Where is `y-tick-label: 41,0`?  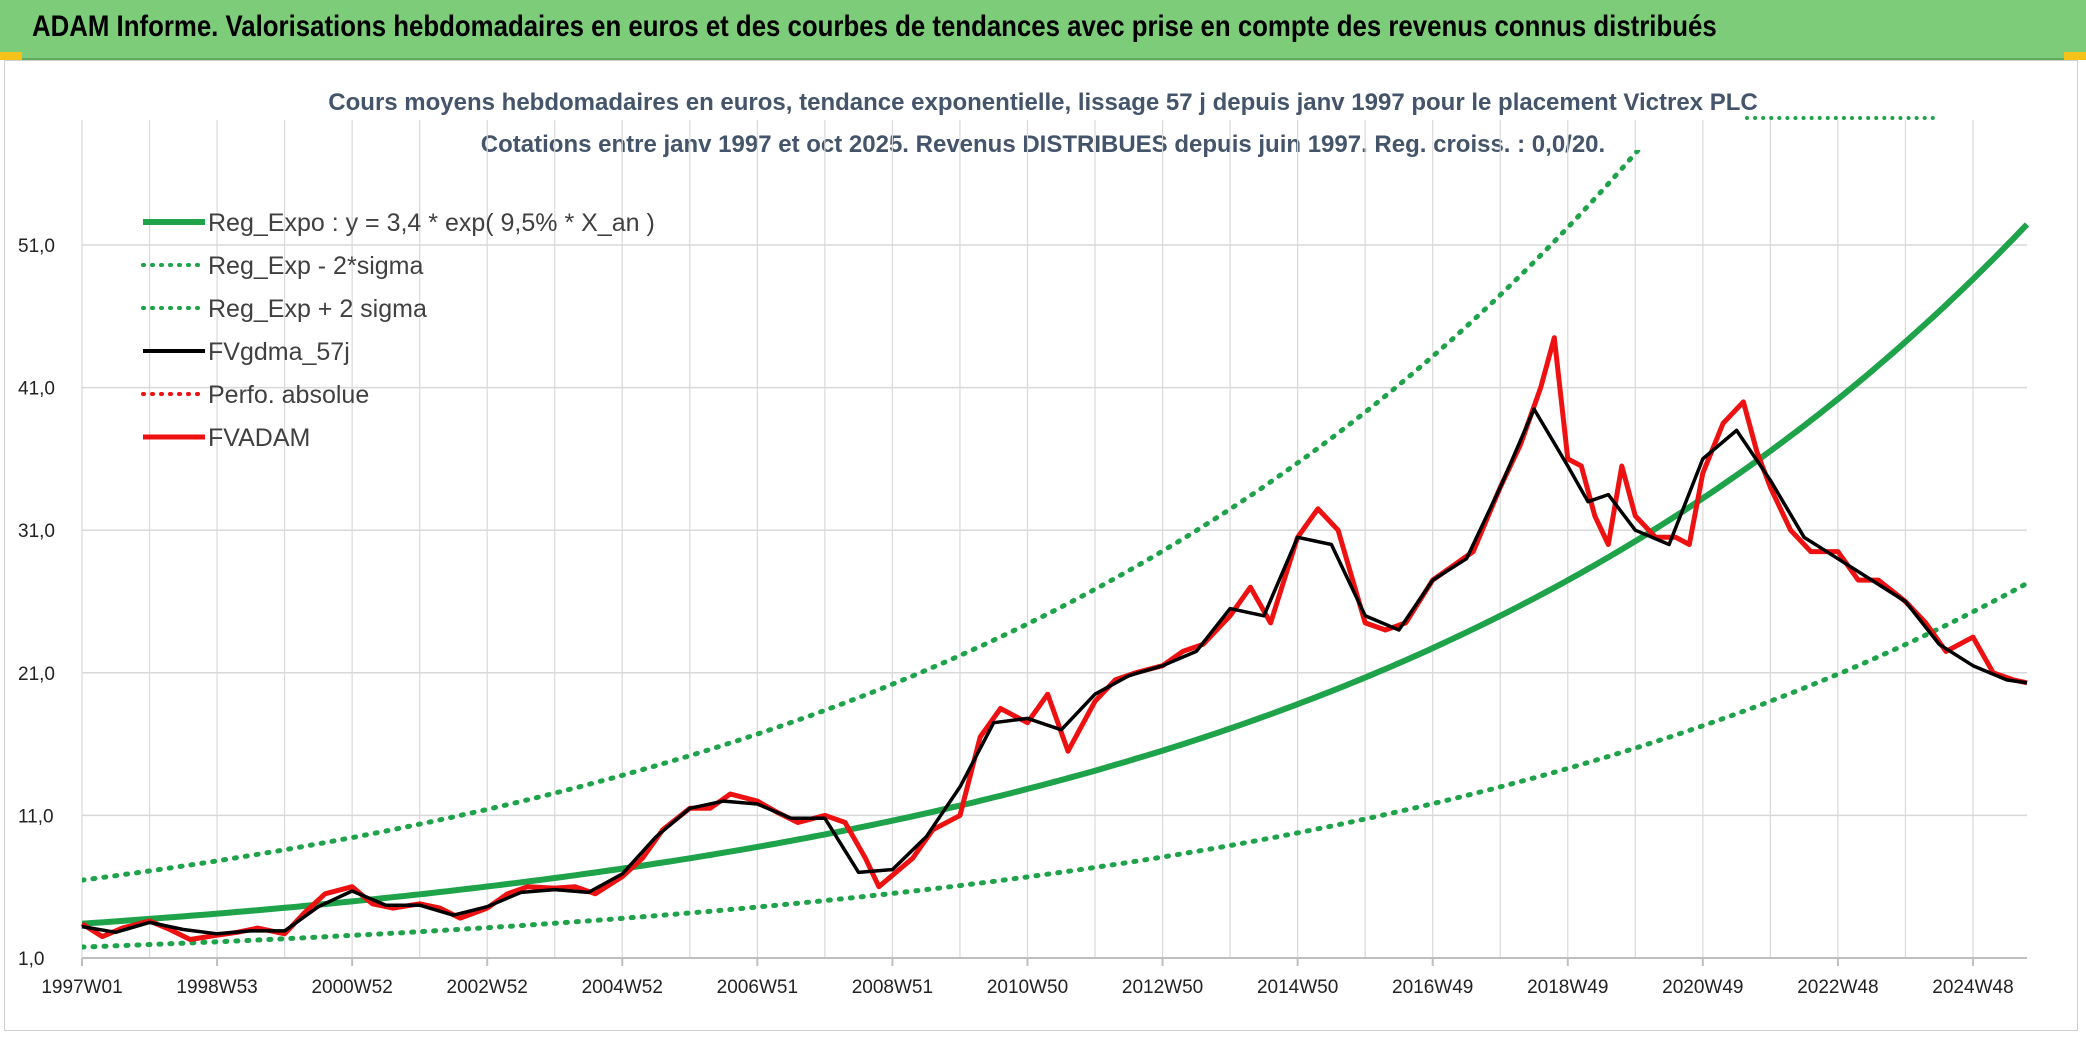 y-tick-label: 41,0 is located at coordinates (36, 389).